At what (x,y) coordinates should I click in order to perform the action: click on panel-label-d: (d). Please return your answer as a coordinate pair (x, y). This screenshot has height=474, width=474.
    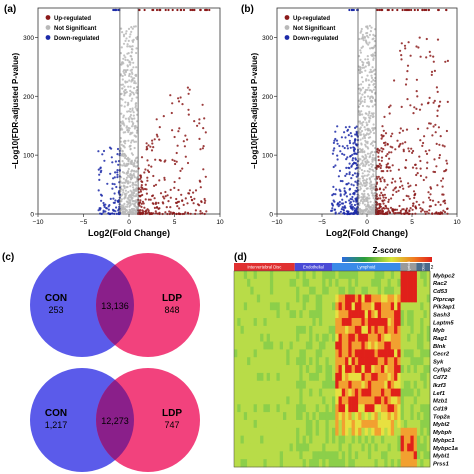
    Looking at the image, I should click on (240, 257).